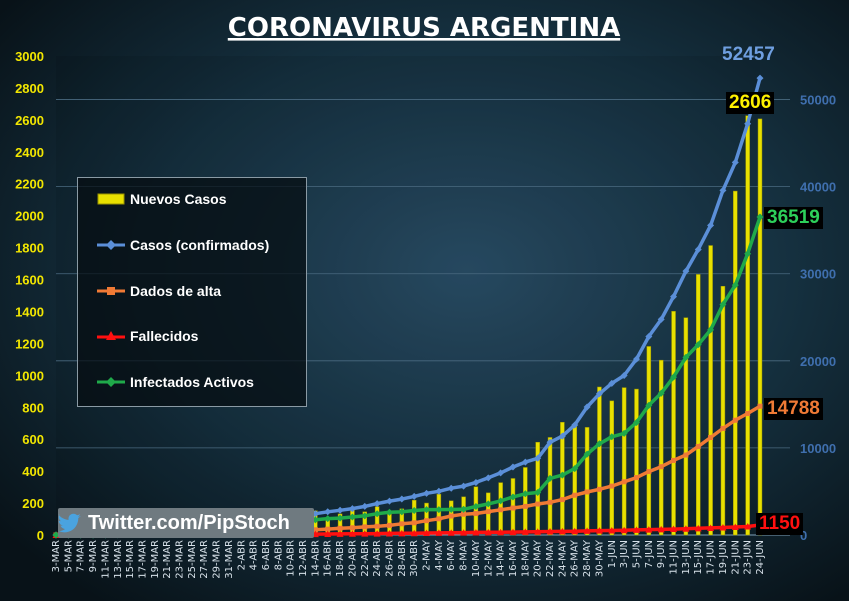 The image size is (849, 601). What do you see at coordinates (29, 88) in the screenshot?
I see `y-left-tick-label: 2800` at bounding box center [29, 88].